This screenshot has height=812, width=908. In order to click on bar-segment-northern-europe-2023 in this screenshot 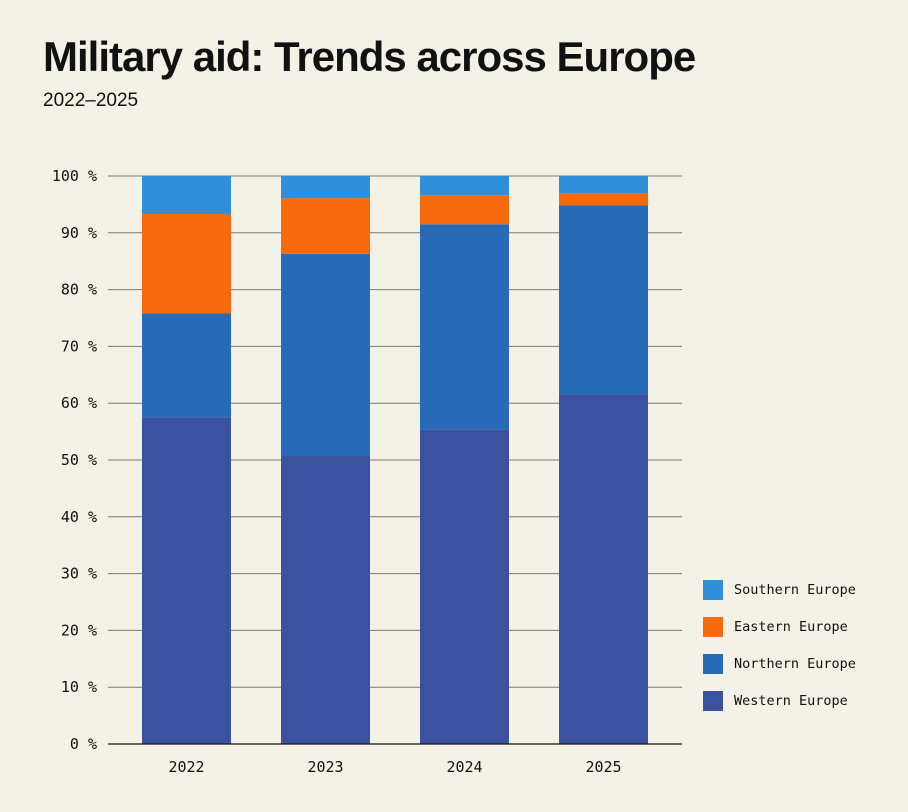, I will do `click(325, 355)`.